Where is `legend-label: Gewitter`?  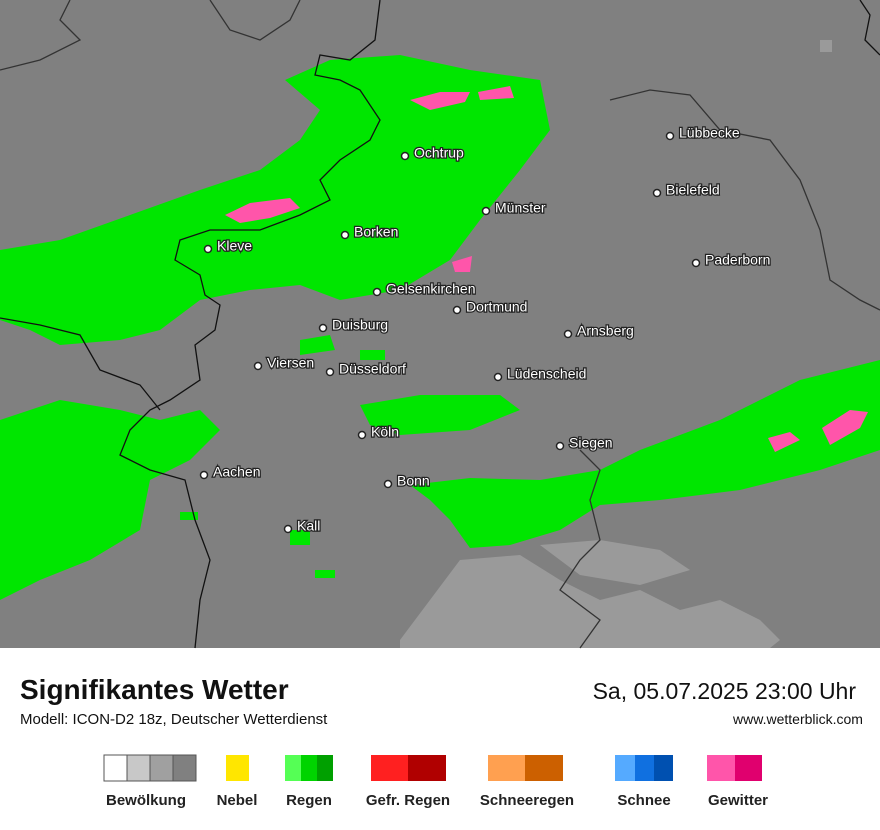
legend-label: Gewitter is located at coordinates (738, 800).